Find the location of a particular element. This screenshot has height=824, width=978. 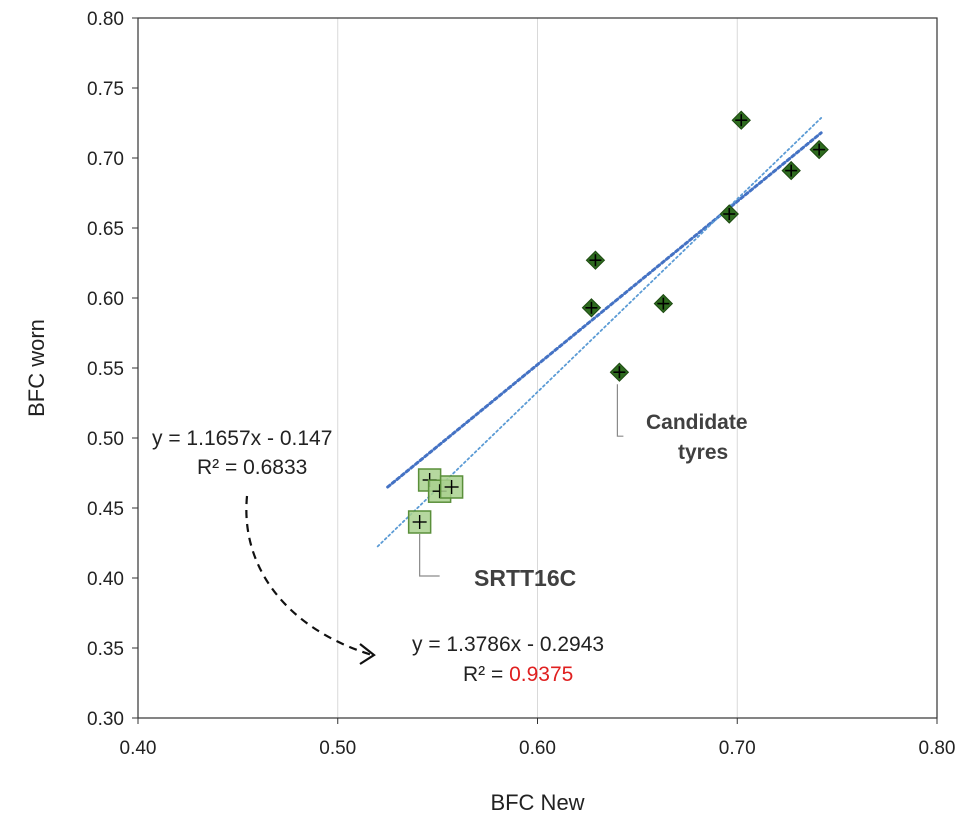

y-axis-label: BFC worn is located at coordinates (36, 368).